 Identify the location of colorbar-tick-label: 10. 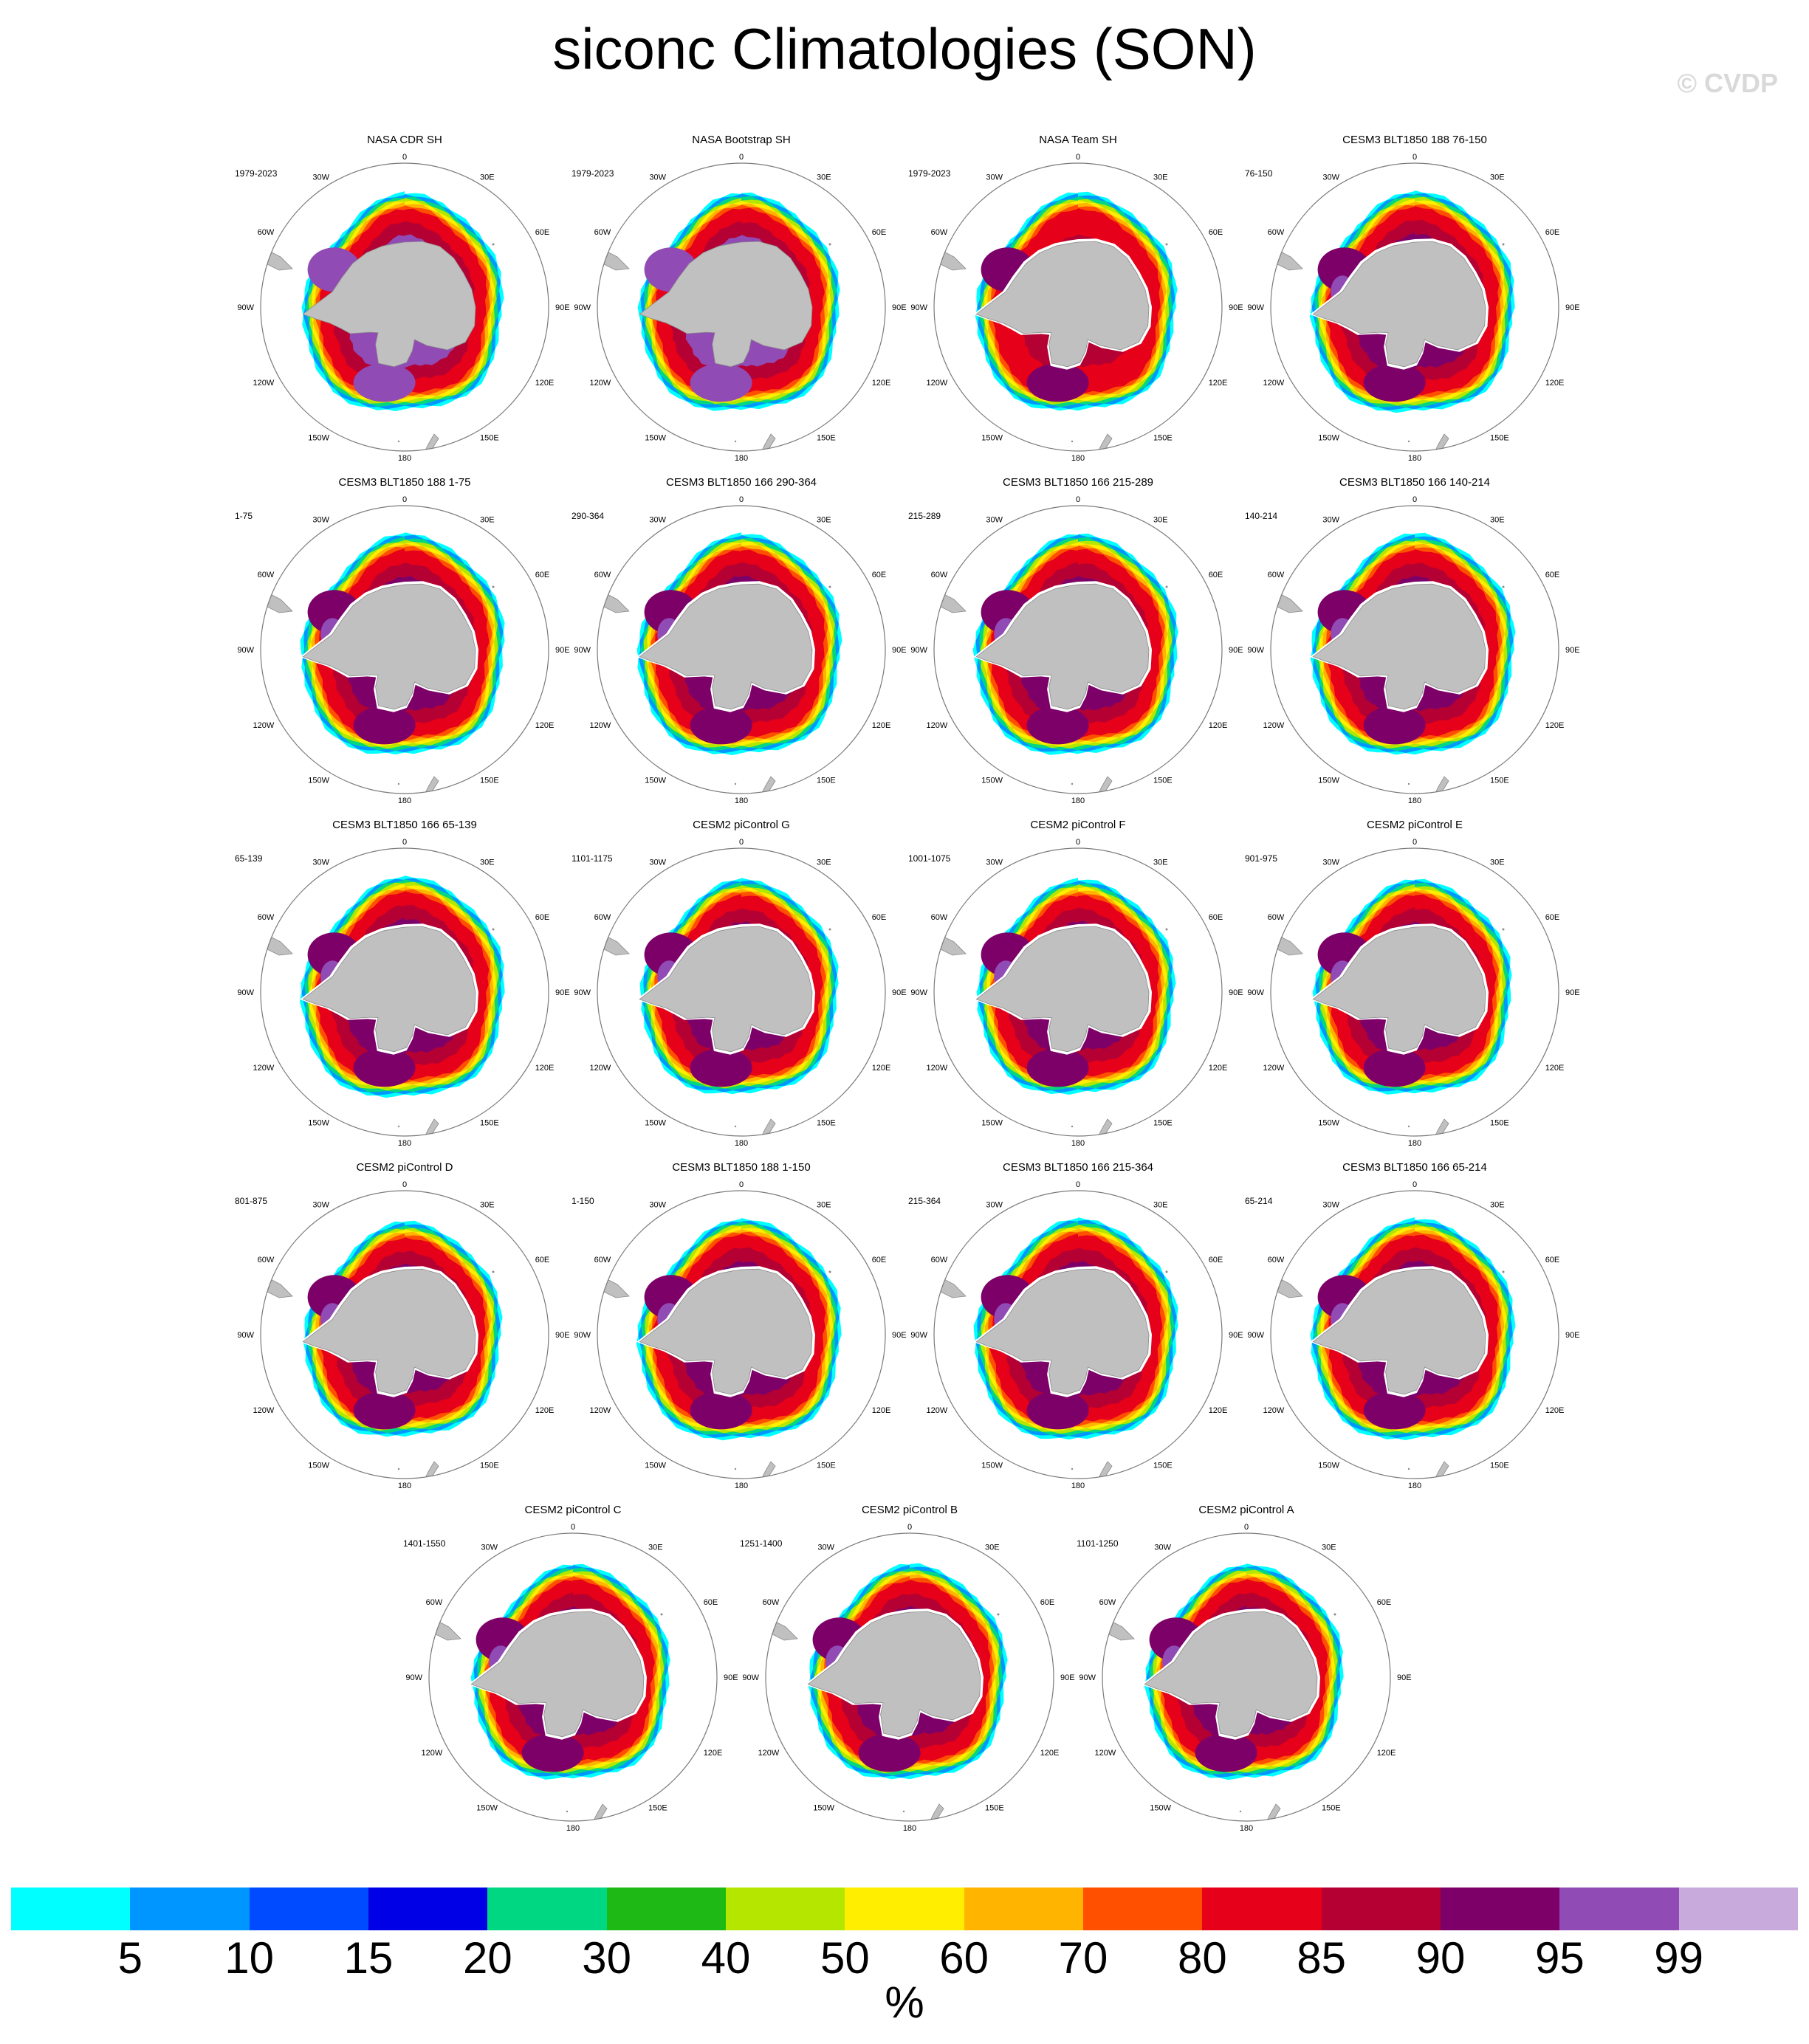
(250, 1958).